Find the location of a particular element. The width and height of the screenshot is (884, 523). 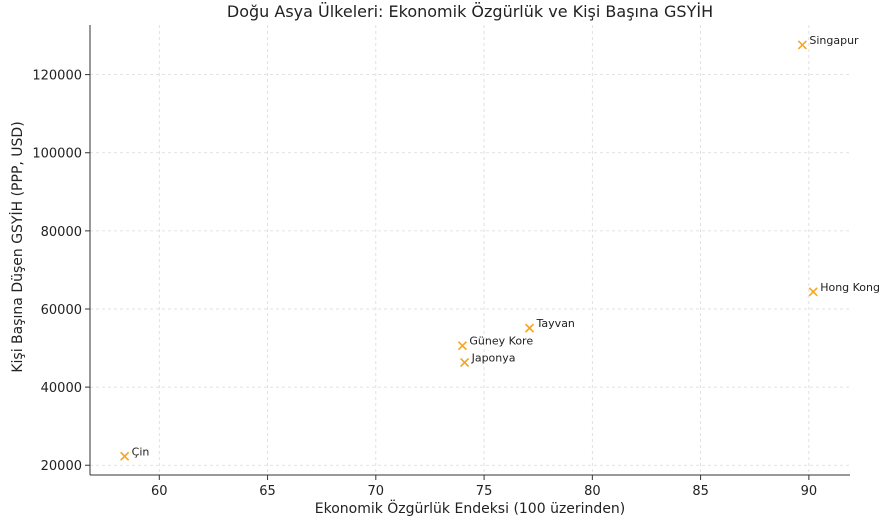

data-point: Japonya is located at coordinates (488, 360).